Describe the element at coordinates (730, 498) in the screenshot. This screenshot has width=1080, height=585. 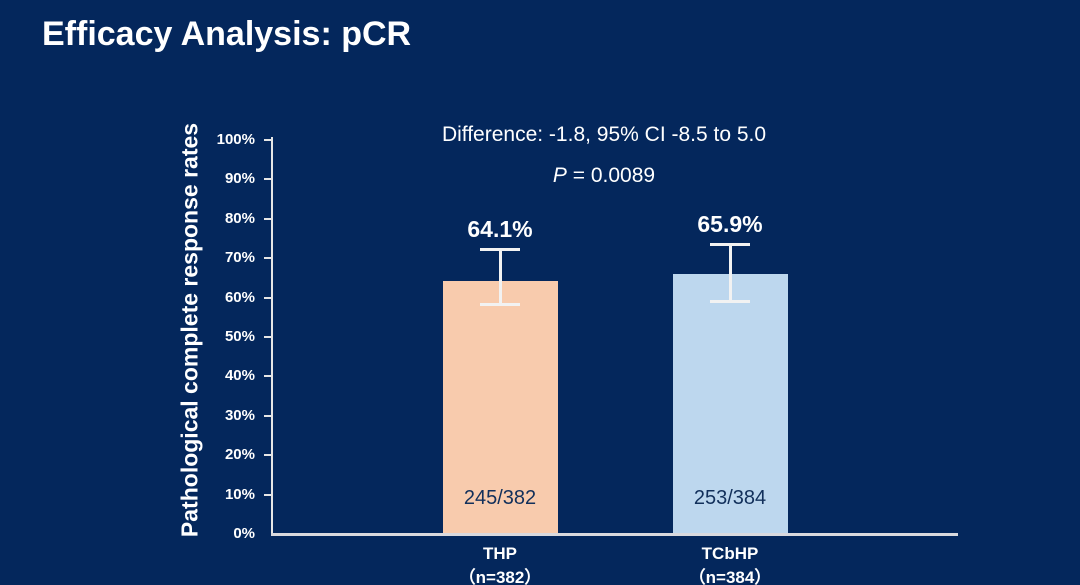
I see `bar-count-label: 253/384` at that location.